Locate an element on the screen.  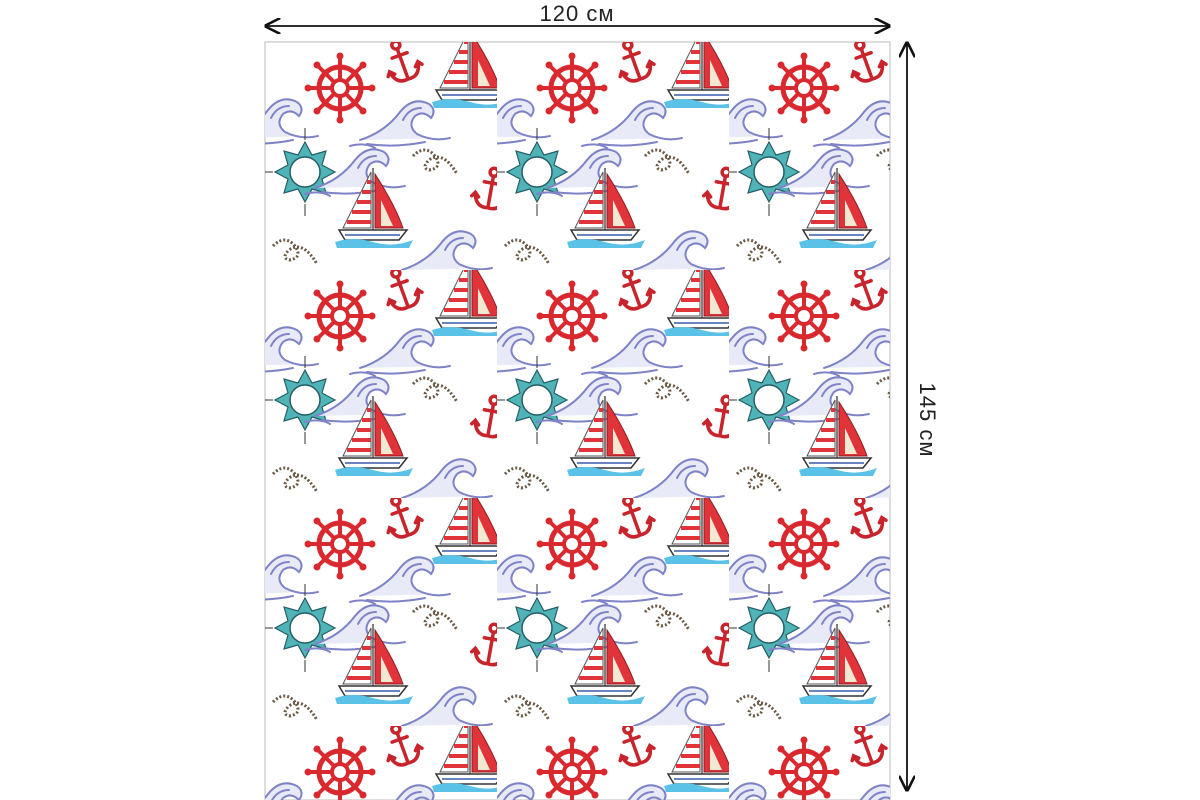
height-label: 145 см is located at coordinates (927, 420).